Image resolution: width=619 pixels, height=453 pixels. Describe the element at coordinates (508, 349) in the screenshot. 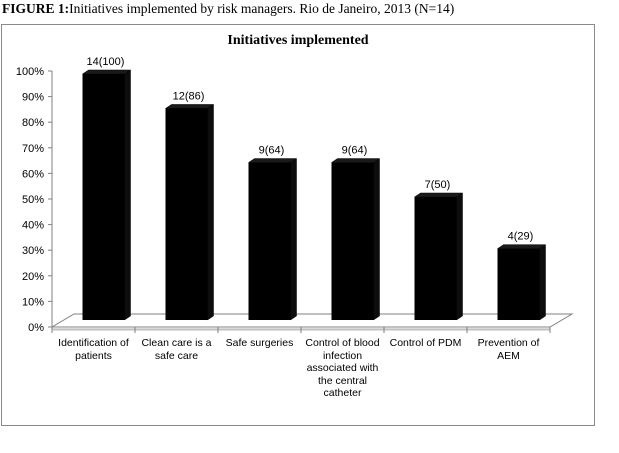

I see `x-category-label-5: Prevention of AEM` at that location.